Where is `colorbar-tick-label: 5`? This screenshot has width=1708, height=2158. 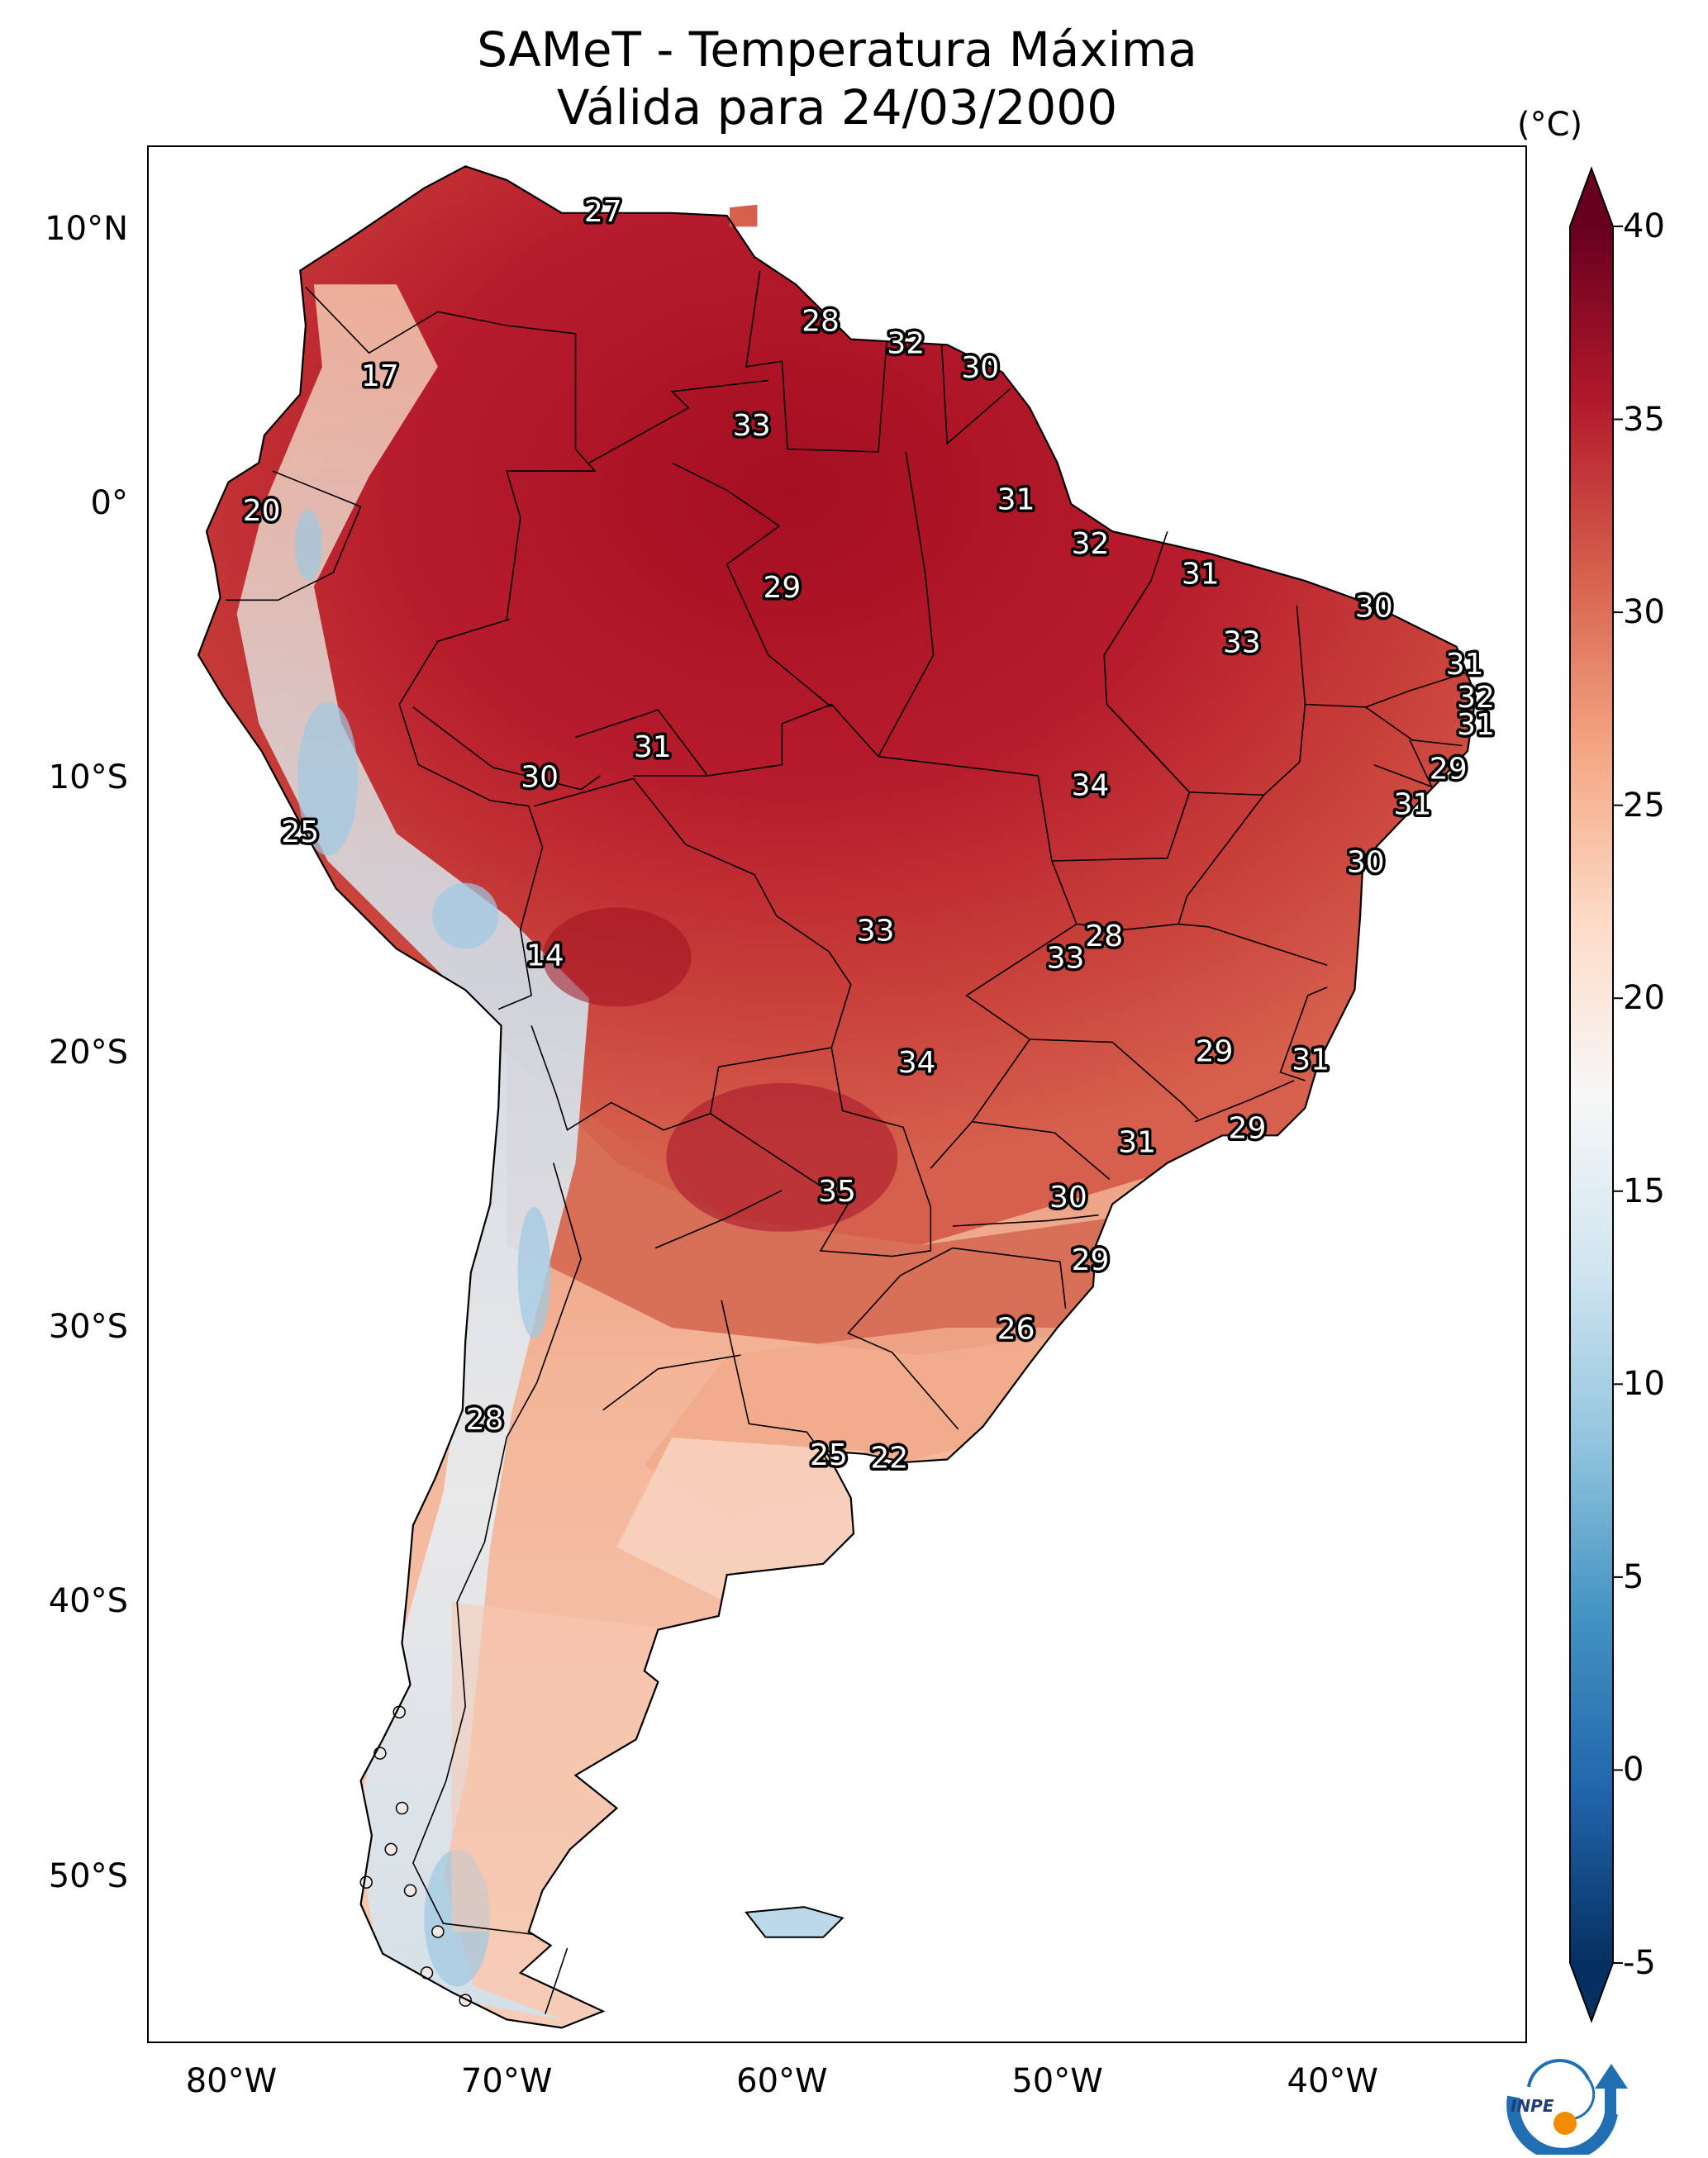
colorbar-tick-label: 5 is located at coordinates (1633, 1576).